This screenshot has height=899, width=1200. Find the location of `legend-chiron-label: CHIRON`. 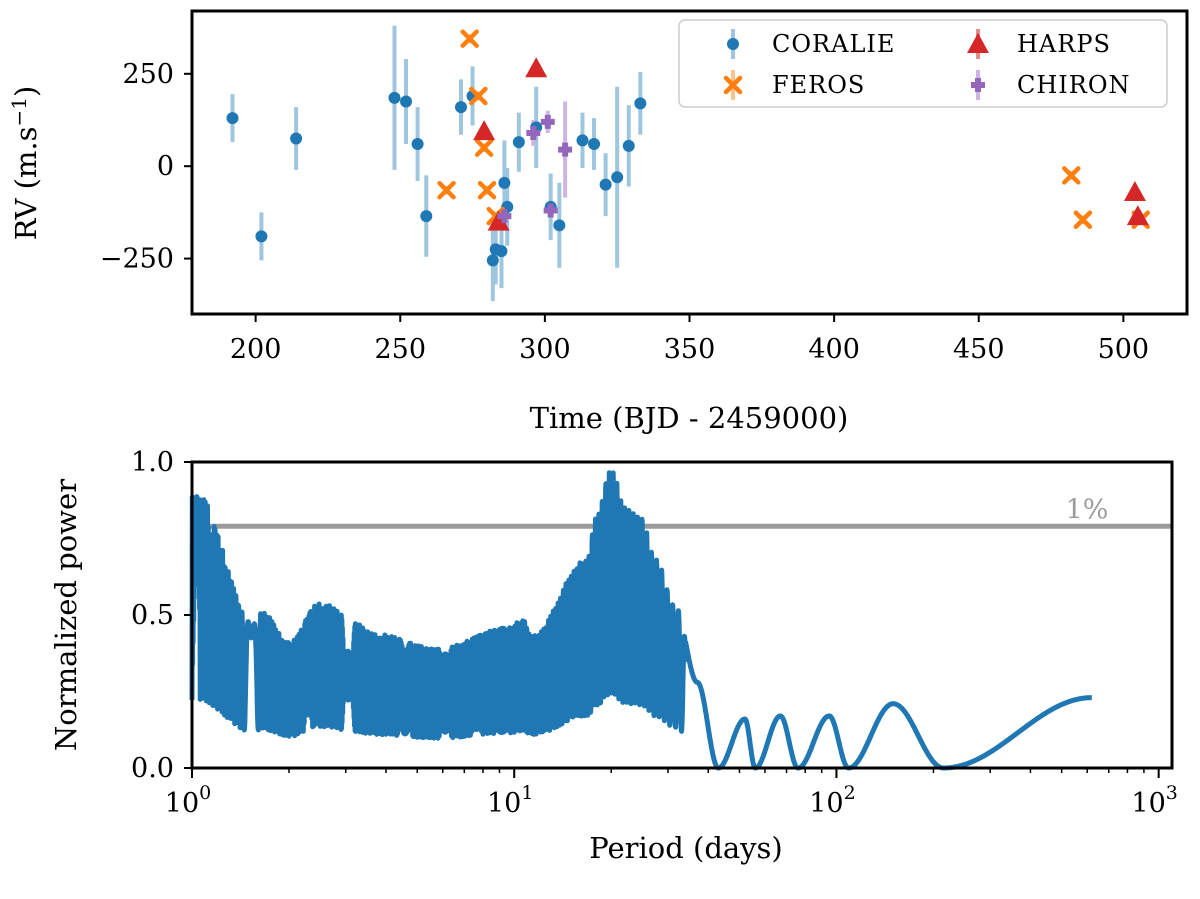

legend-chiron-label: CHIRON is located at coordinates (1074, 85).